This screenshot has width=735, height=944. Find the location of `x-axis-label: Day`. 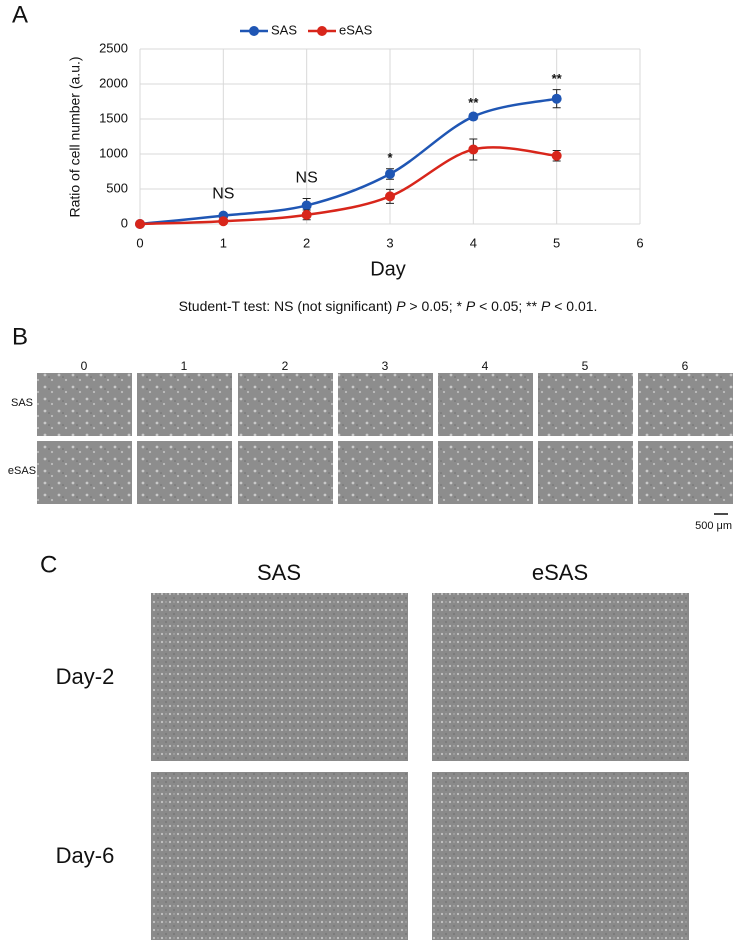

x-axis-label: Day is located at coordinates (388, 269).